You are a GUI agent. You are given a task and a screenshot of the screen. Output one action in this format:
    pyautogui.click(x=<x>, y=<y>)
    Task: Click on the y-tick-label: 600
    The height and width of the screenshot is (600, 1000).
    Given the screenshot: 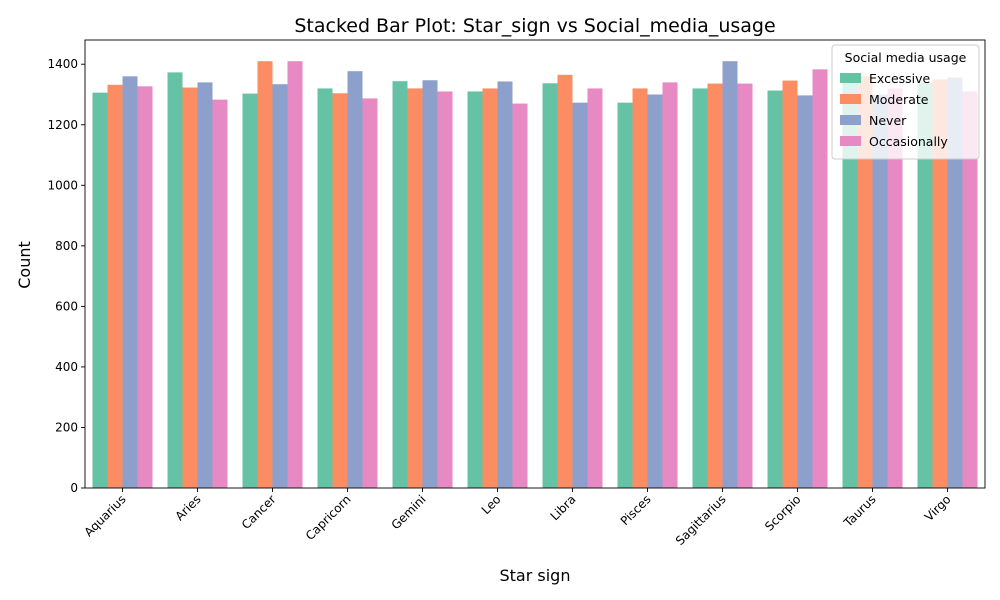 What is the action you would take?
    pyautogui.click(x=66, y=306)
    